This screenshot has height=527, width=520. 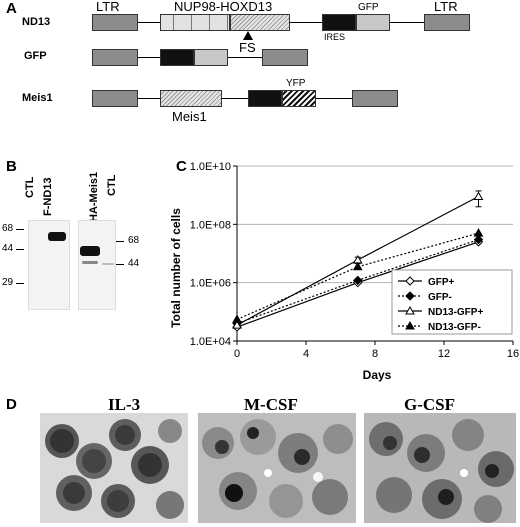 What do you see at coordinates (97, 265) in the screenshot?
I see `blot-right` at bounding box center [97, 265].